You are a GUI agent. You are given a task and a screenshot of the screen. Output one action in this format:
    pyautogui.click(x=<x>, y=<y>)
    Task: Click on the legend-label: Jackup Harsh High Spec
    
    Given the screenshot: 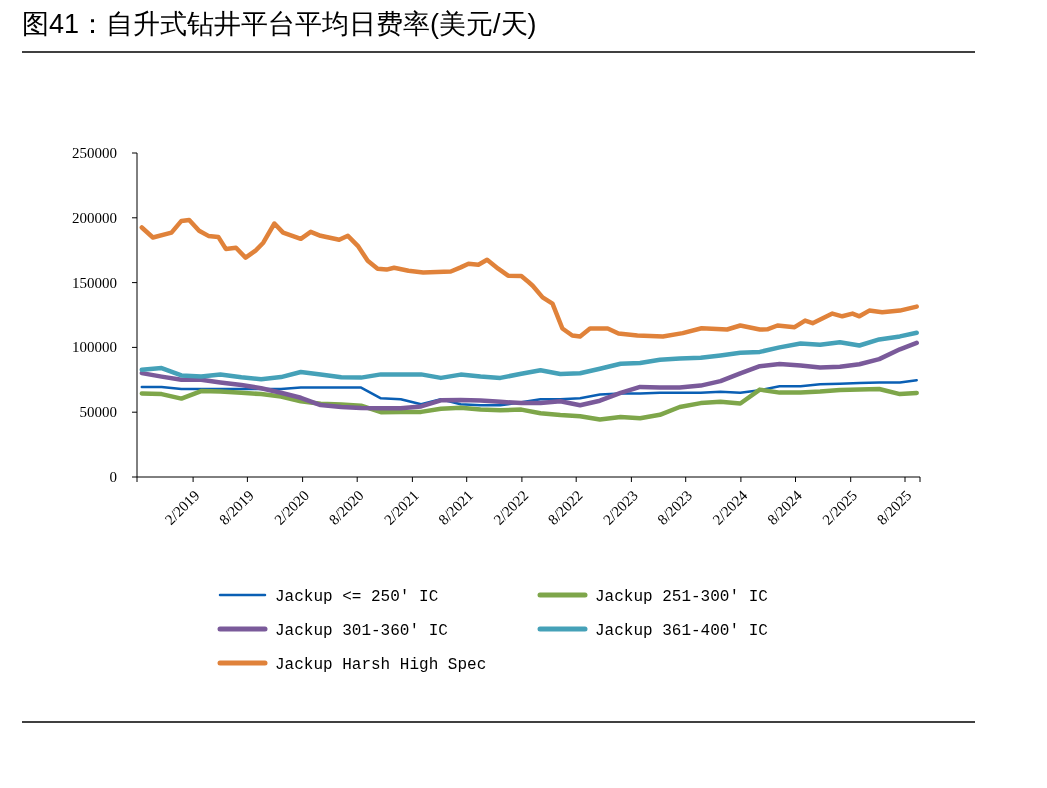 What is the action you would take?
    pyautogui.click(x=381, y=665)
    